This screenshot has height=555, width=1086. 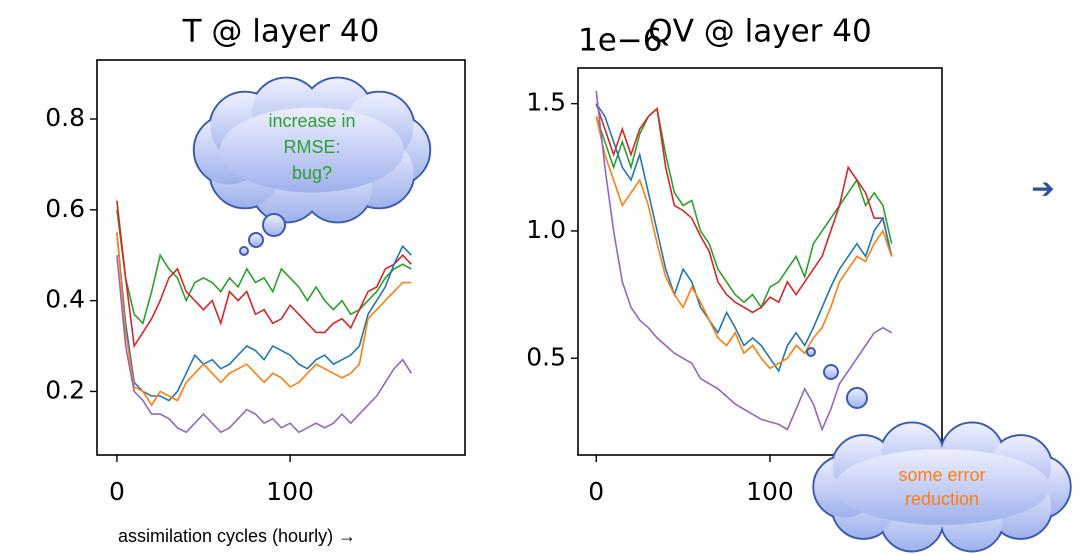 What do you see at coordinates (311, 121) in the screenshot?
I see `callout-text: increase in` at bounding box center [311, 121].